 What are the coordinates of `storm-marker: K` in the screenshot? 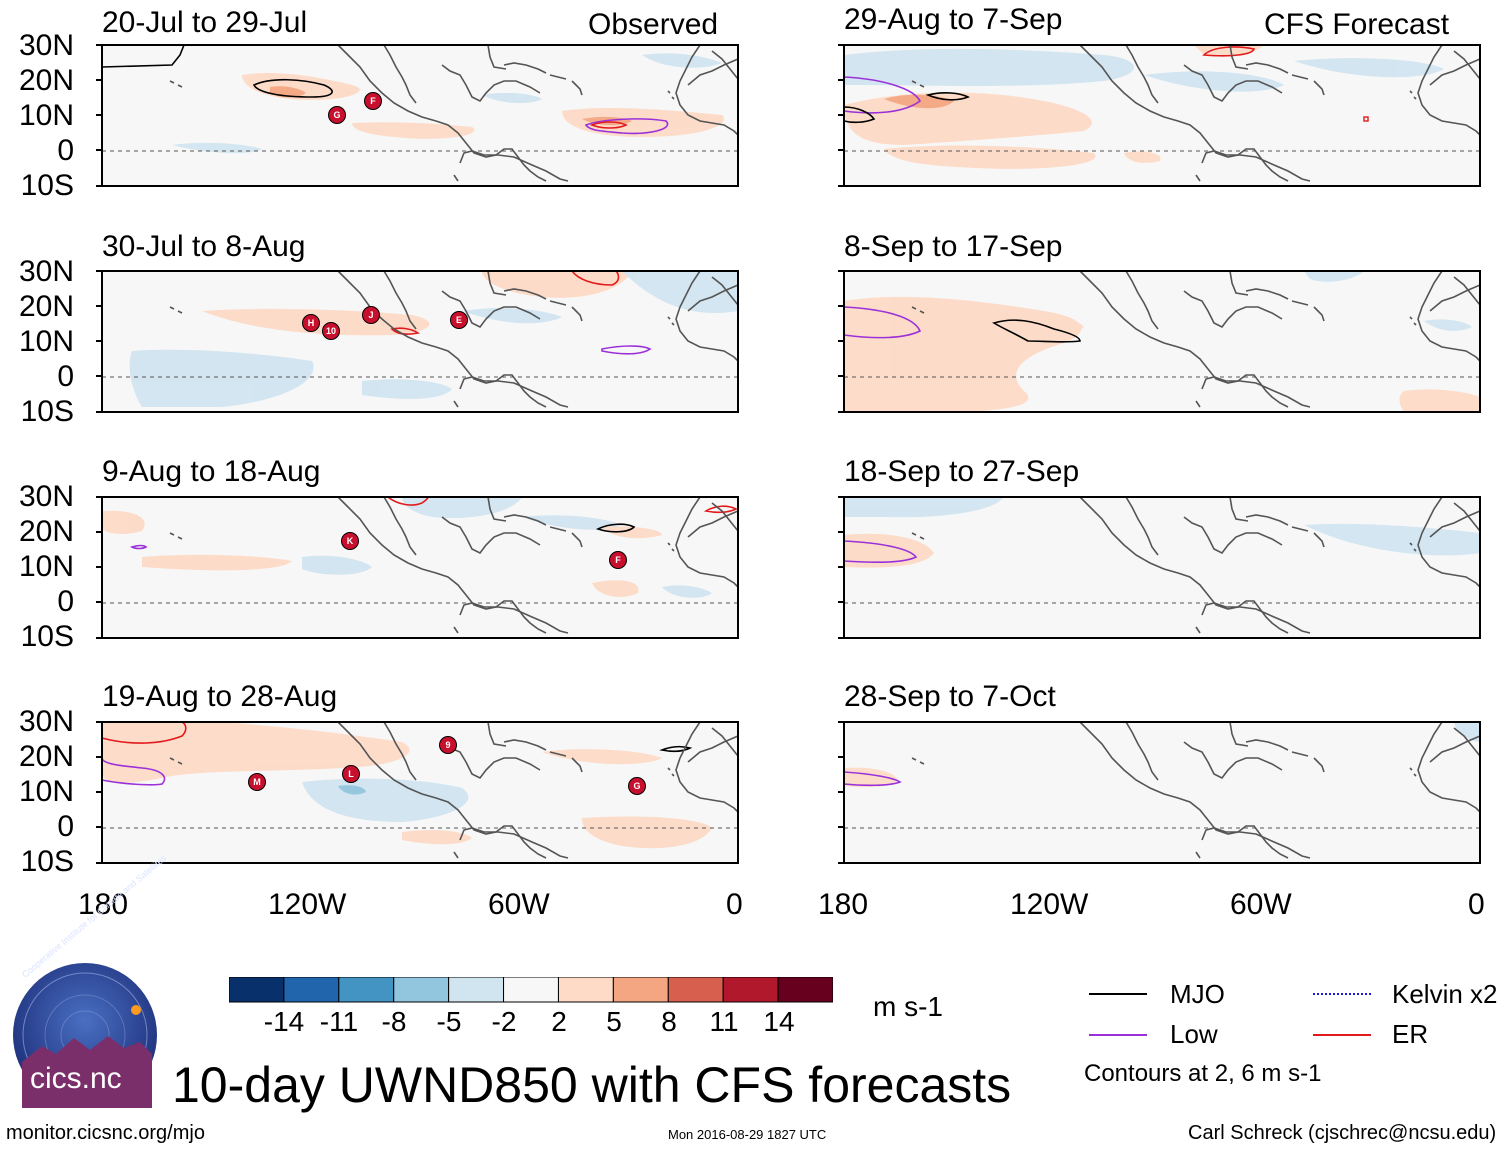 It's located at (350, 541).